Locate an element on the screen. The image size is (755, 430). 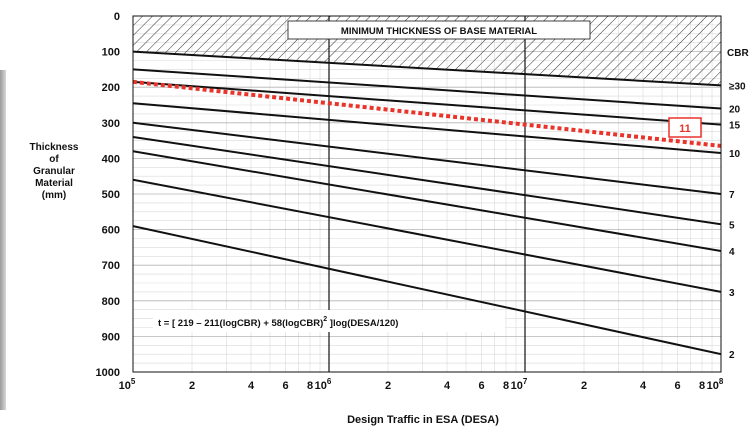
x-major-tick-label: 10⁷ is located at coordinates (519, 384).